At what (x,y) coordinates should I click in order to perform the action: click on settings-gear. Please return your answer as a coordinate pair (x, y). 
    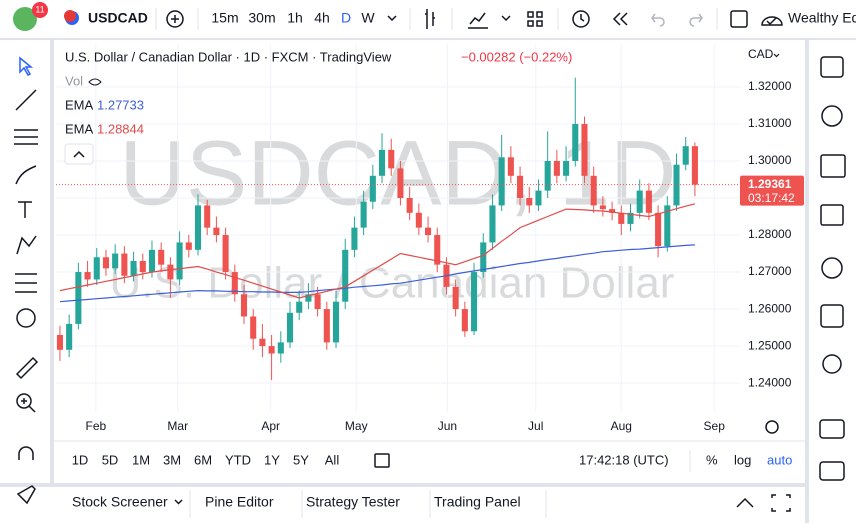
    Looking at the image, I should click on (772, 427).